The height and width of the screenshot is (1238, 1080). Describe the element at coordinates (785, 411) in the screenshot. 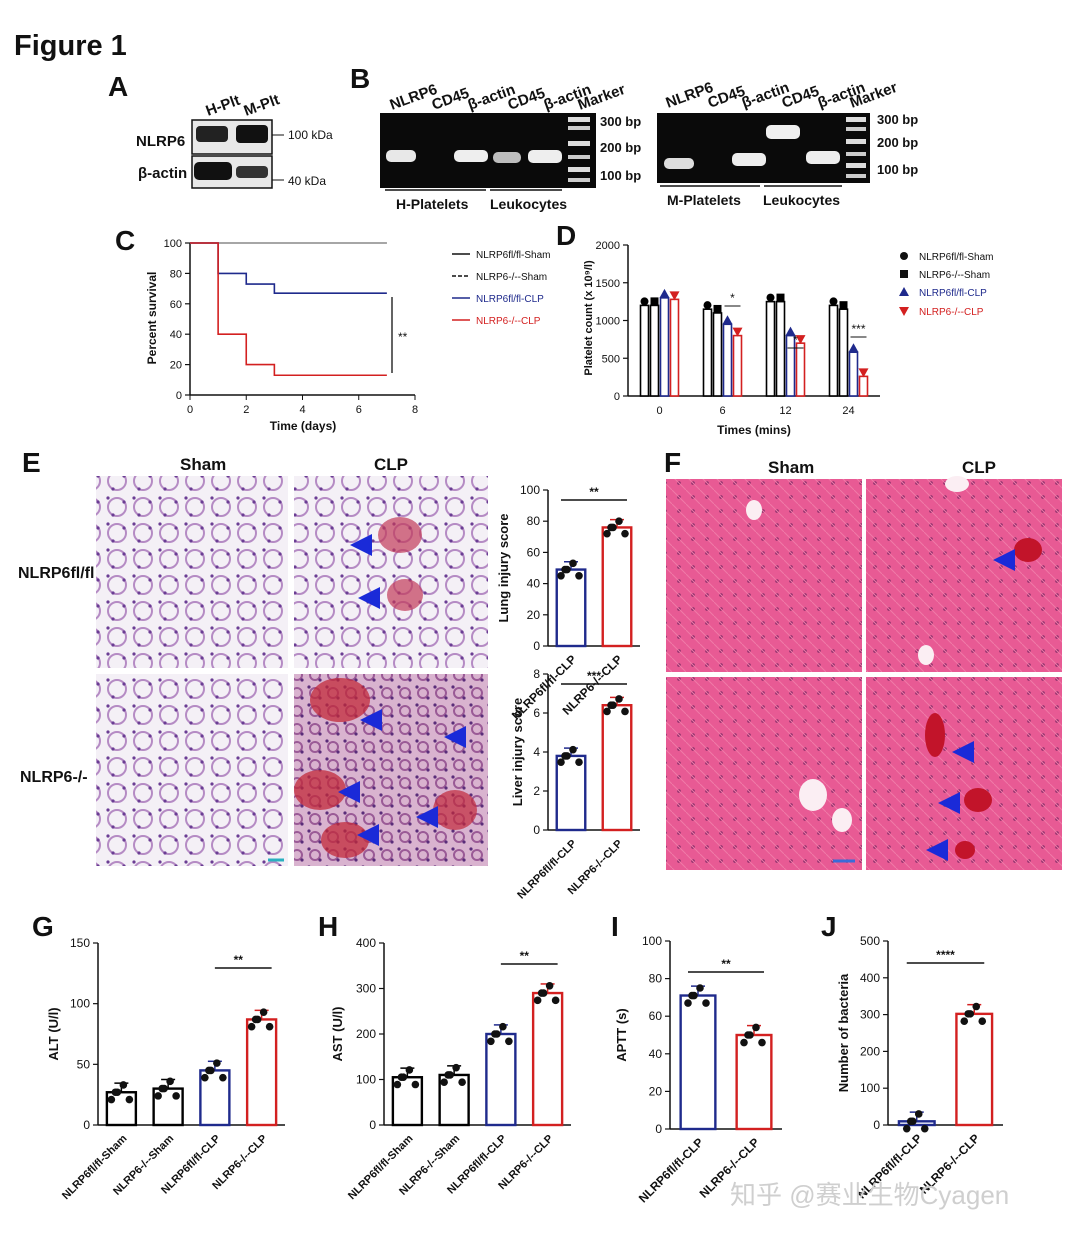

I see `x-tick-label: 12` at that location.